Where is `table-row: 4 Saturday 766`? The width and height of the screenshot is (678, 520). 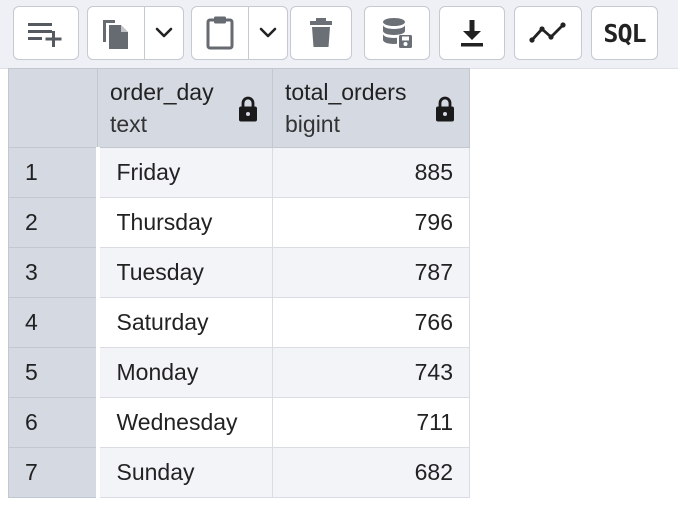 table-row: 4 Saturday 766 is located at coordinates (239, 322).